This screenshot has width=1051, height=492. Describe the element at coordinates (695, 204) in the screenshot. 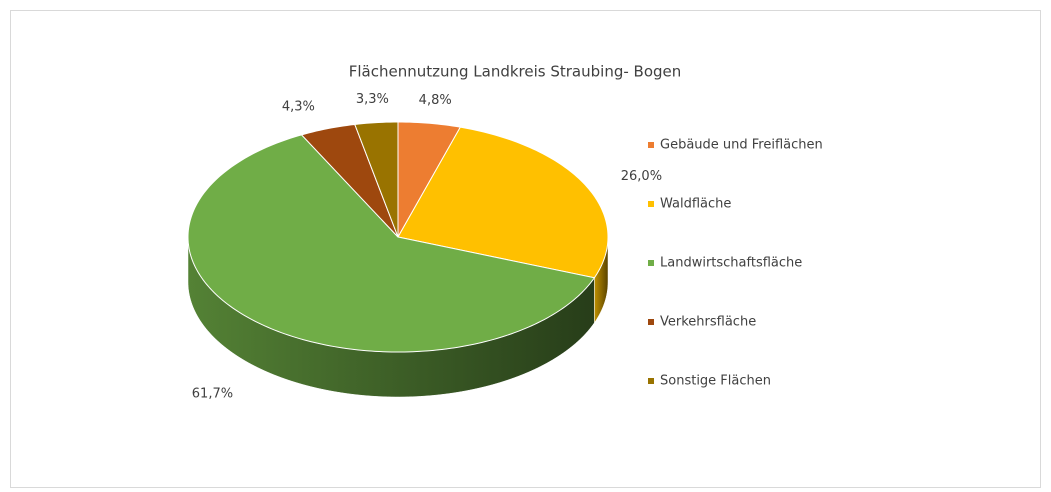

I see `legend-label: Waldfläche` at that location.